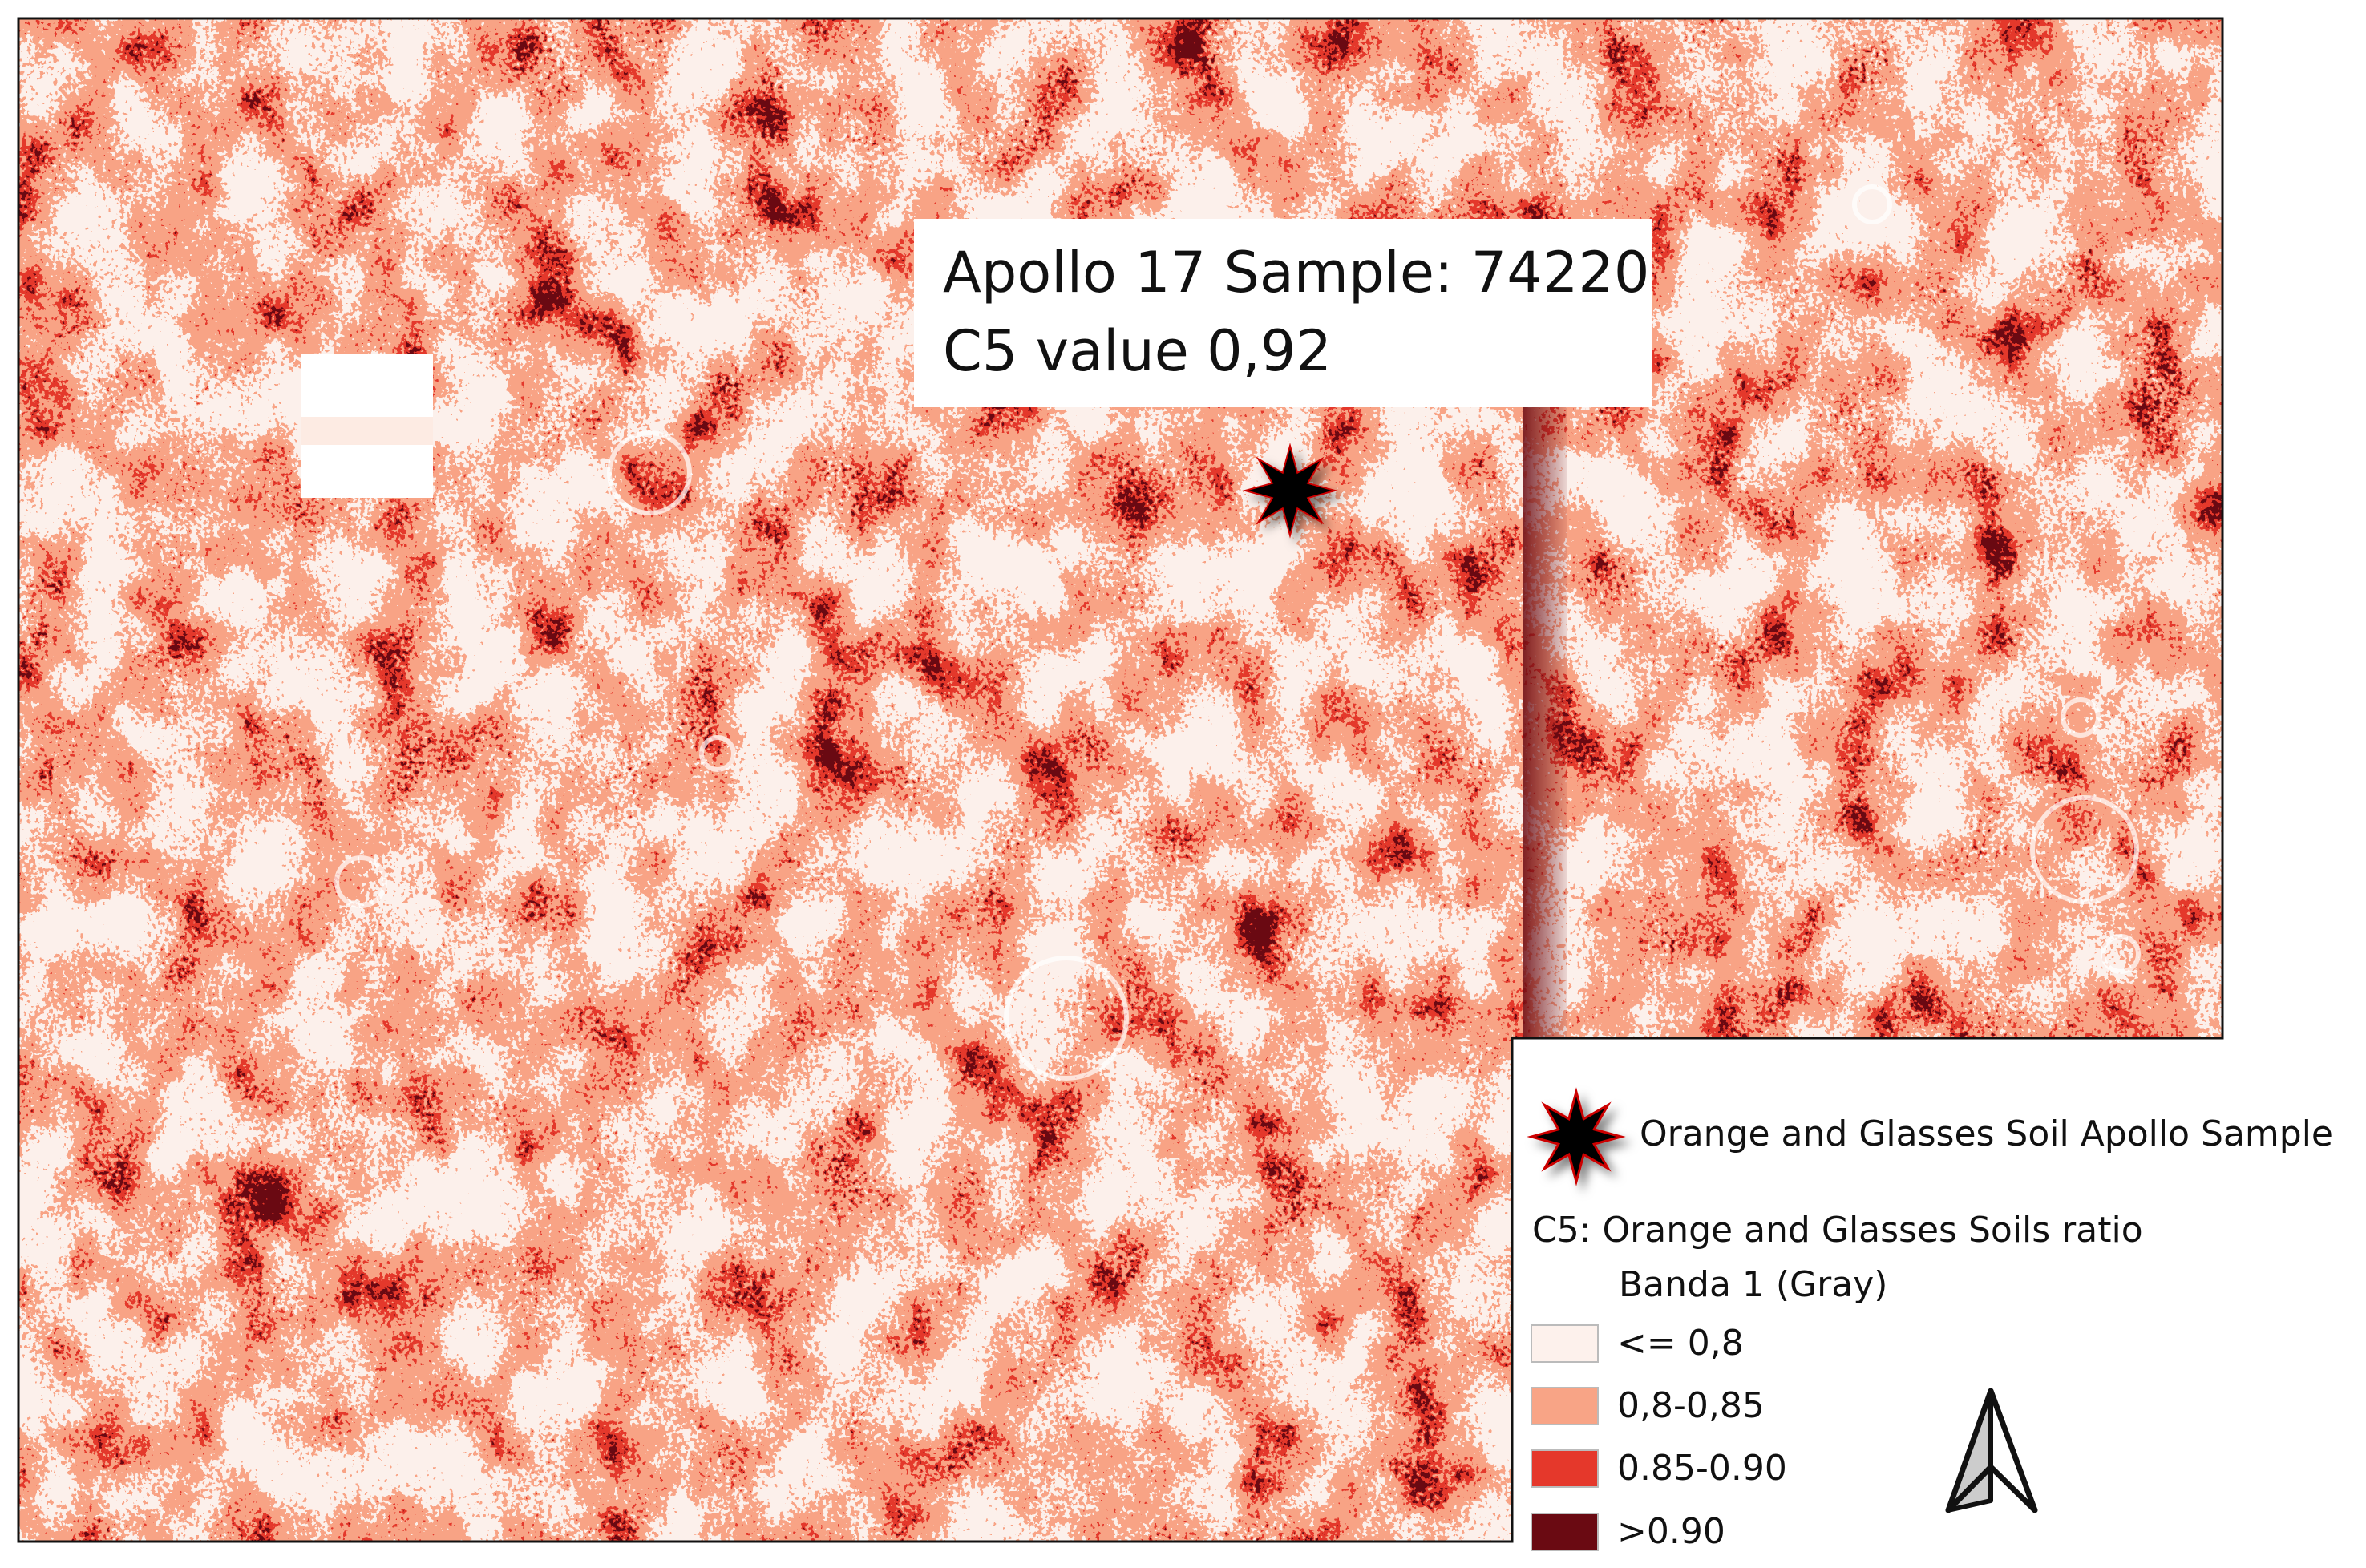  What do you see at coordinates (1576, 1136) in the screenshot?
I see `legend-star-icon` at bounding box center [1576, 1136].